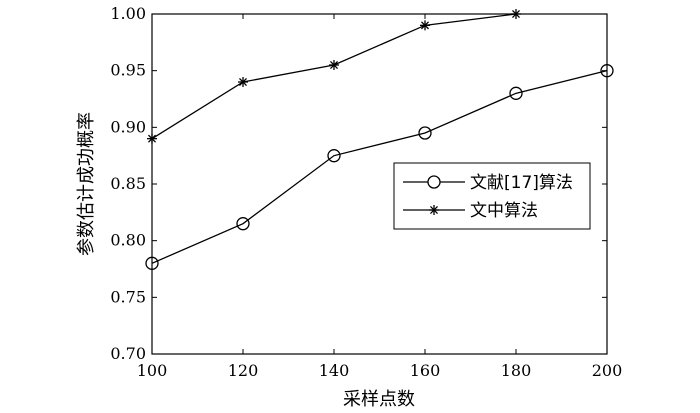  I want to click on y-tick-label-3: 0.85, so click(128, 183).